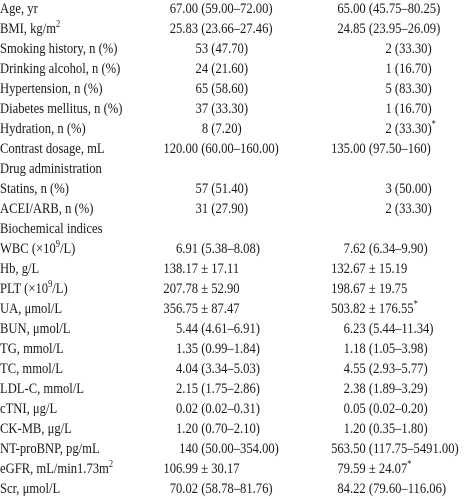 This screenshot has height=499, width=474. I want to click on section-drug-administration: Drug administration, so click(237, 169).